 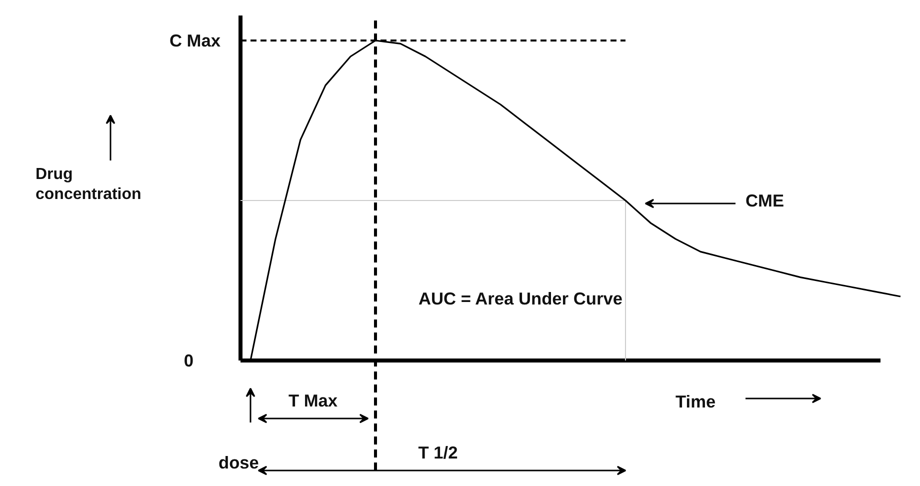 I want to click on text: dose, so click(x=239, y=462).